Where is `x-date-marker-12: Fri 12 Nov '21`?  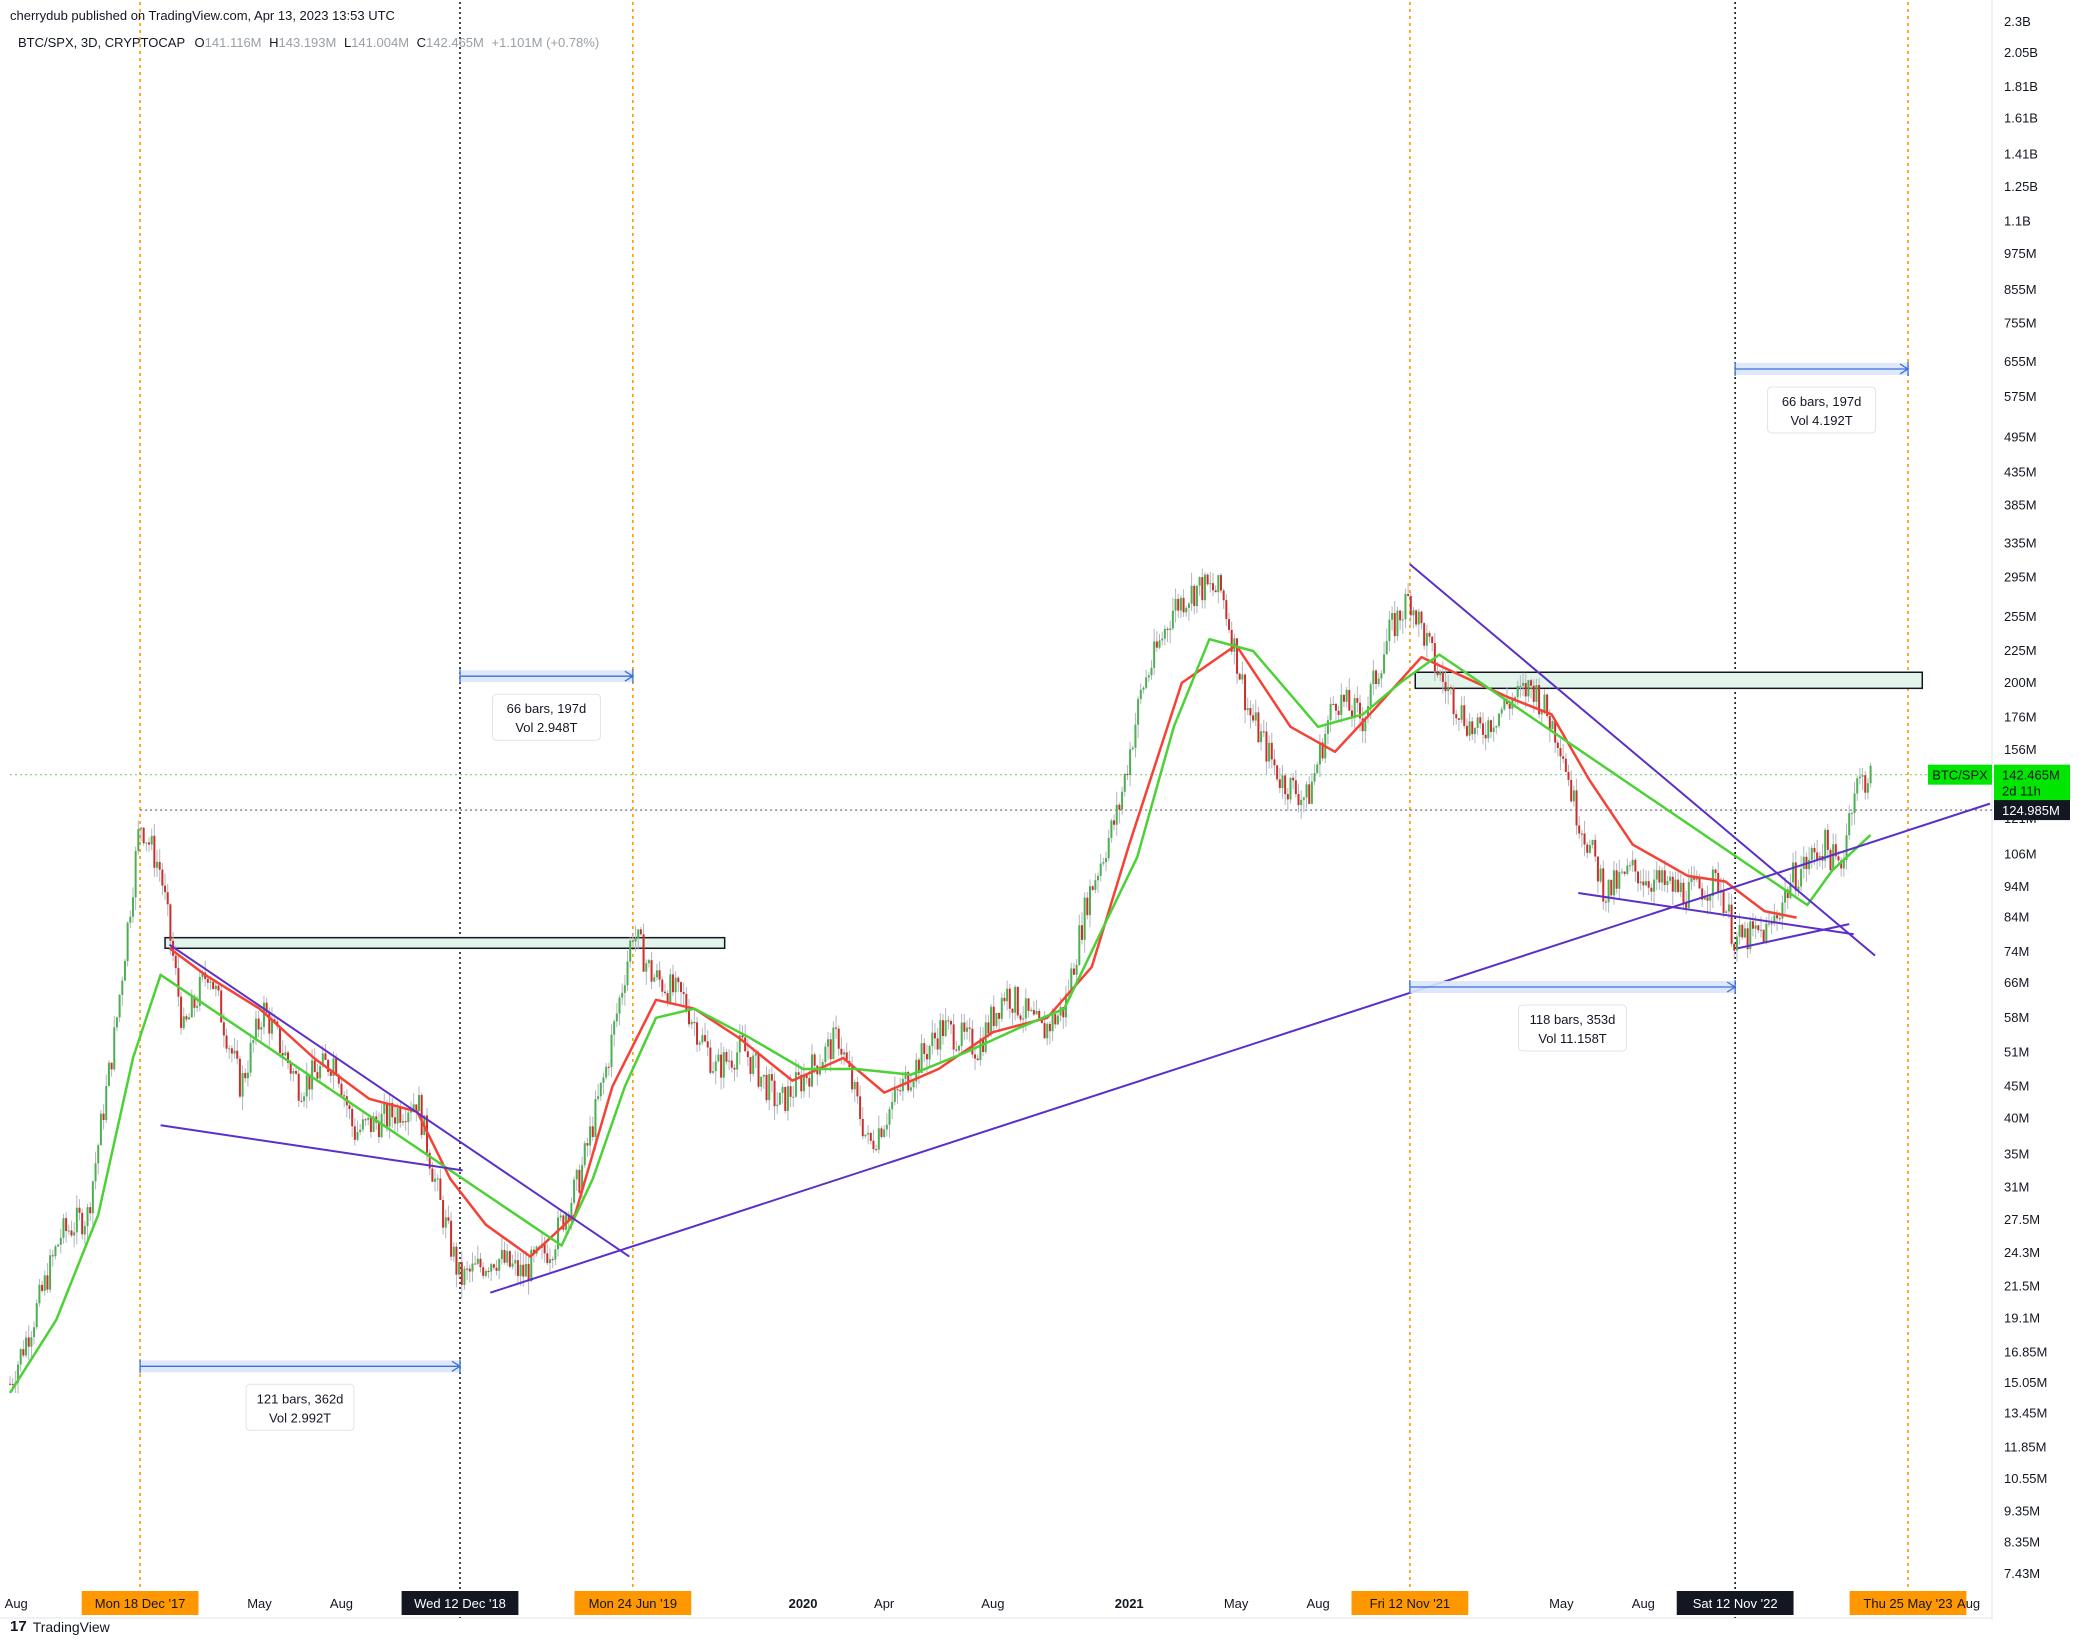 x-date-marker-12: Fri 12 Nov '21 is located at coordinates (1410, 1603).